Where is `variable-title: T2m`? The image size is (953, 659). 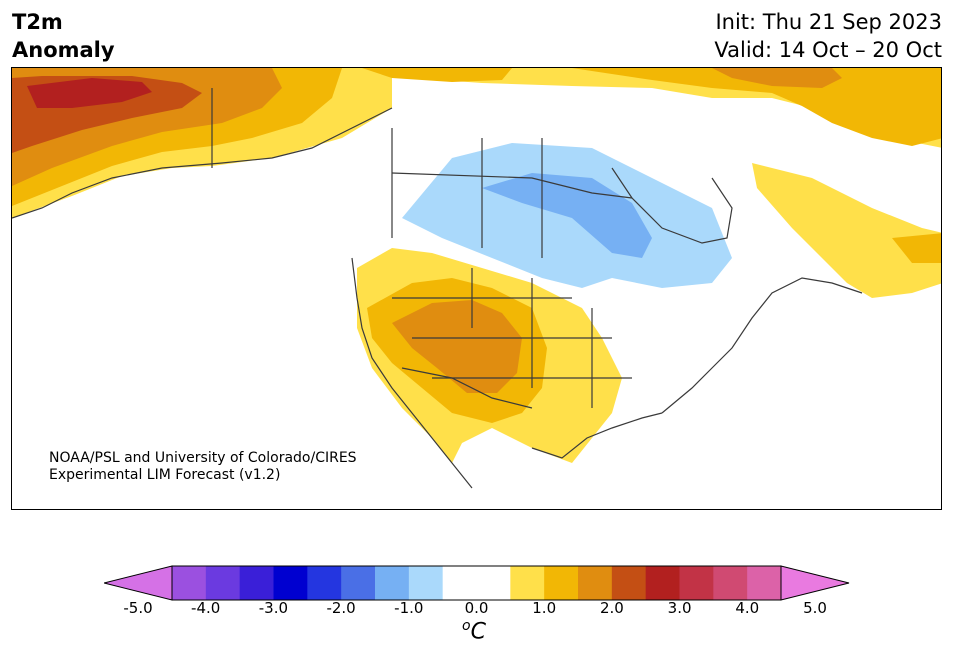
variable-title: T2m is located at coordinates (37, 22).